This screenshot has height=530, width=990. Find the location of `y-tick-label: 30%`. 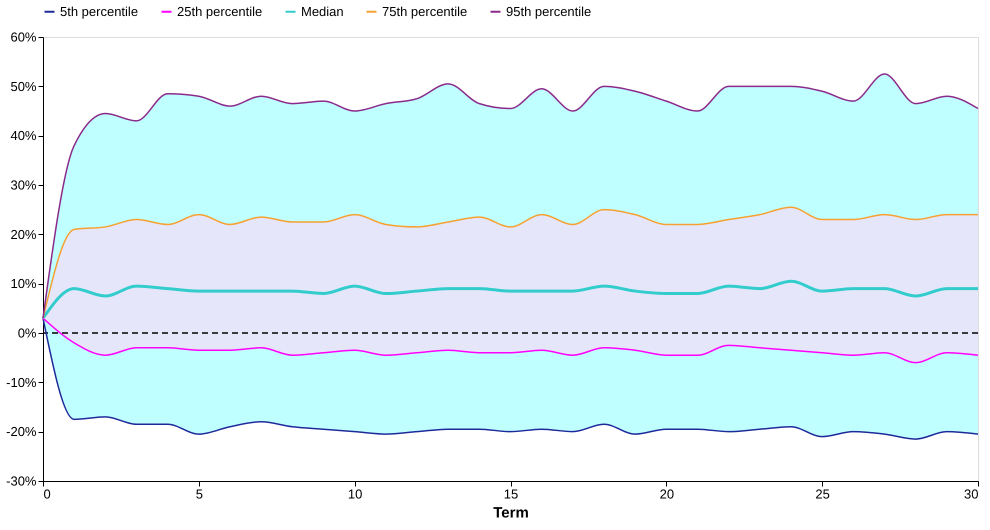

y-tick-label: 30% is located at coordinates (23, 185).